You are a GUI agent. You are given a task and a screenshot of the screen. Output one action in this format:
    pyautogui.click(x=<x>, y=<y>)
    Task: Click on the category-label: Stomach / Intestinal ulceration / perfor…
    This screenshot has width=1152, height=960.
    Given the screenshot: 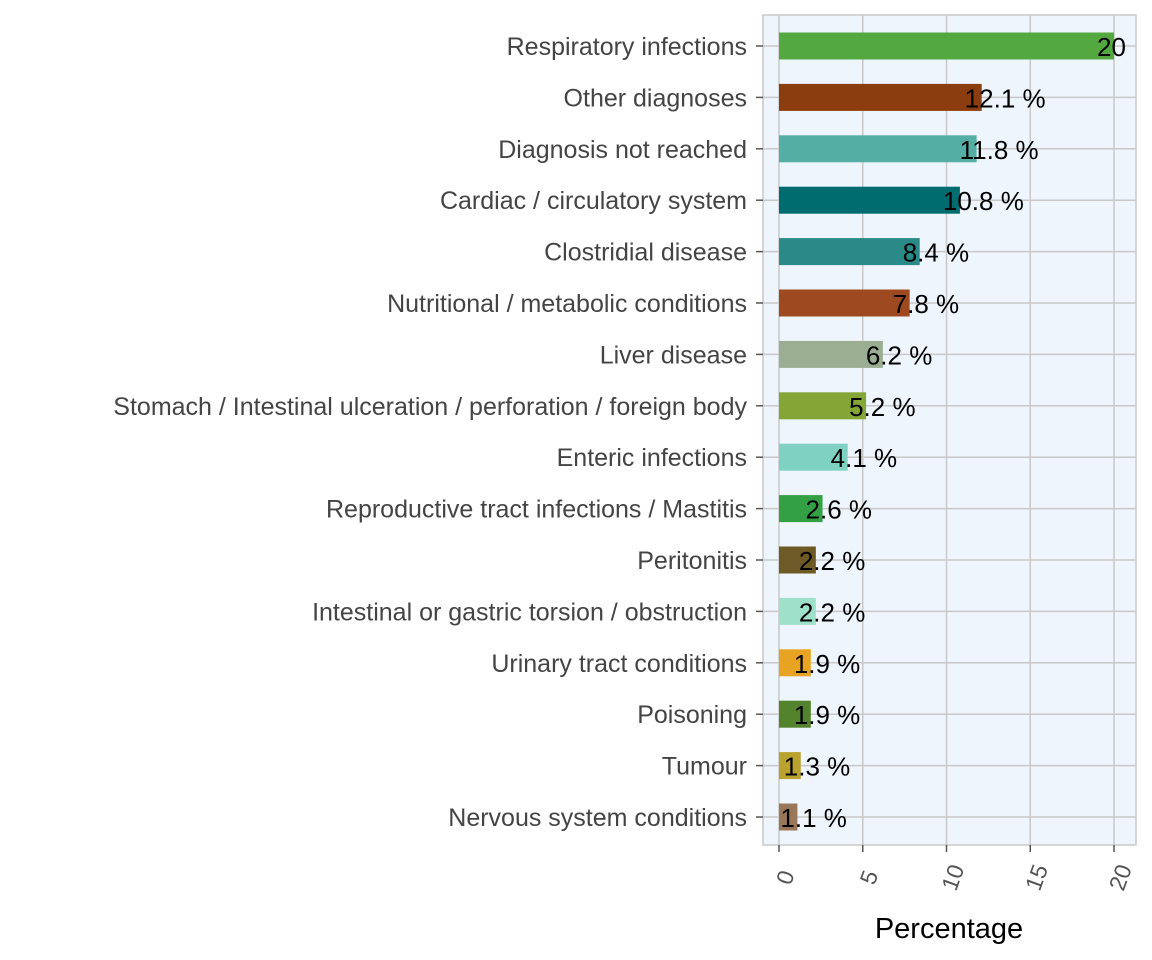 What is the action you would take?
    pyautogui.click(x=430, y=407)
    